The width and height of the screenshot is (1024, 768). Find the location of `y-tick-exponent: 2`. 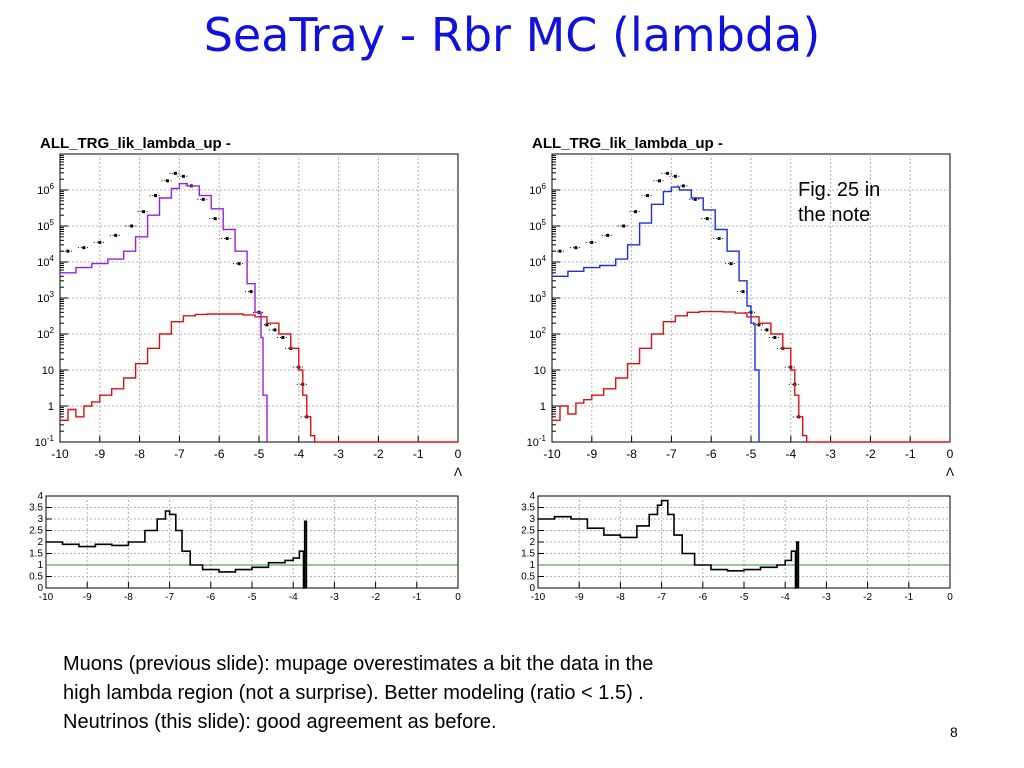

y-tick-exponent: 2 is located at coordinates (52, 330).